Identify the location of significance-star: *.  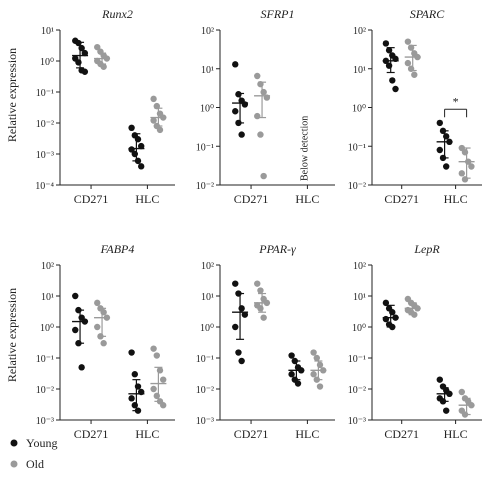
(456, 101).